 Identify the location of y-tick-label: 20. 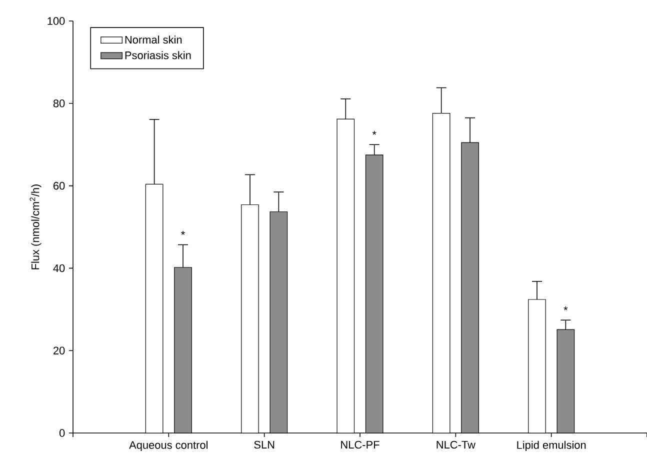
(59, 350).